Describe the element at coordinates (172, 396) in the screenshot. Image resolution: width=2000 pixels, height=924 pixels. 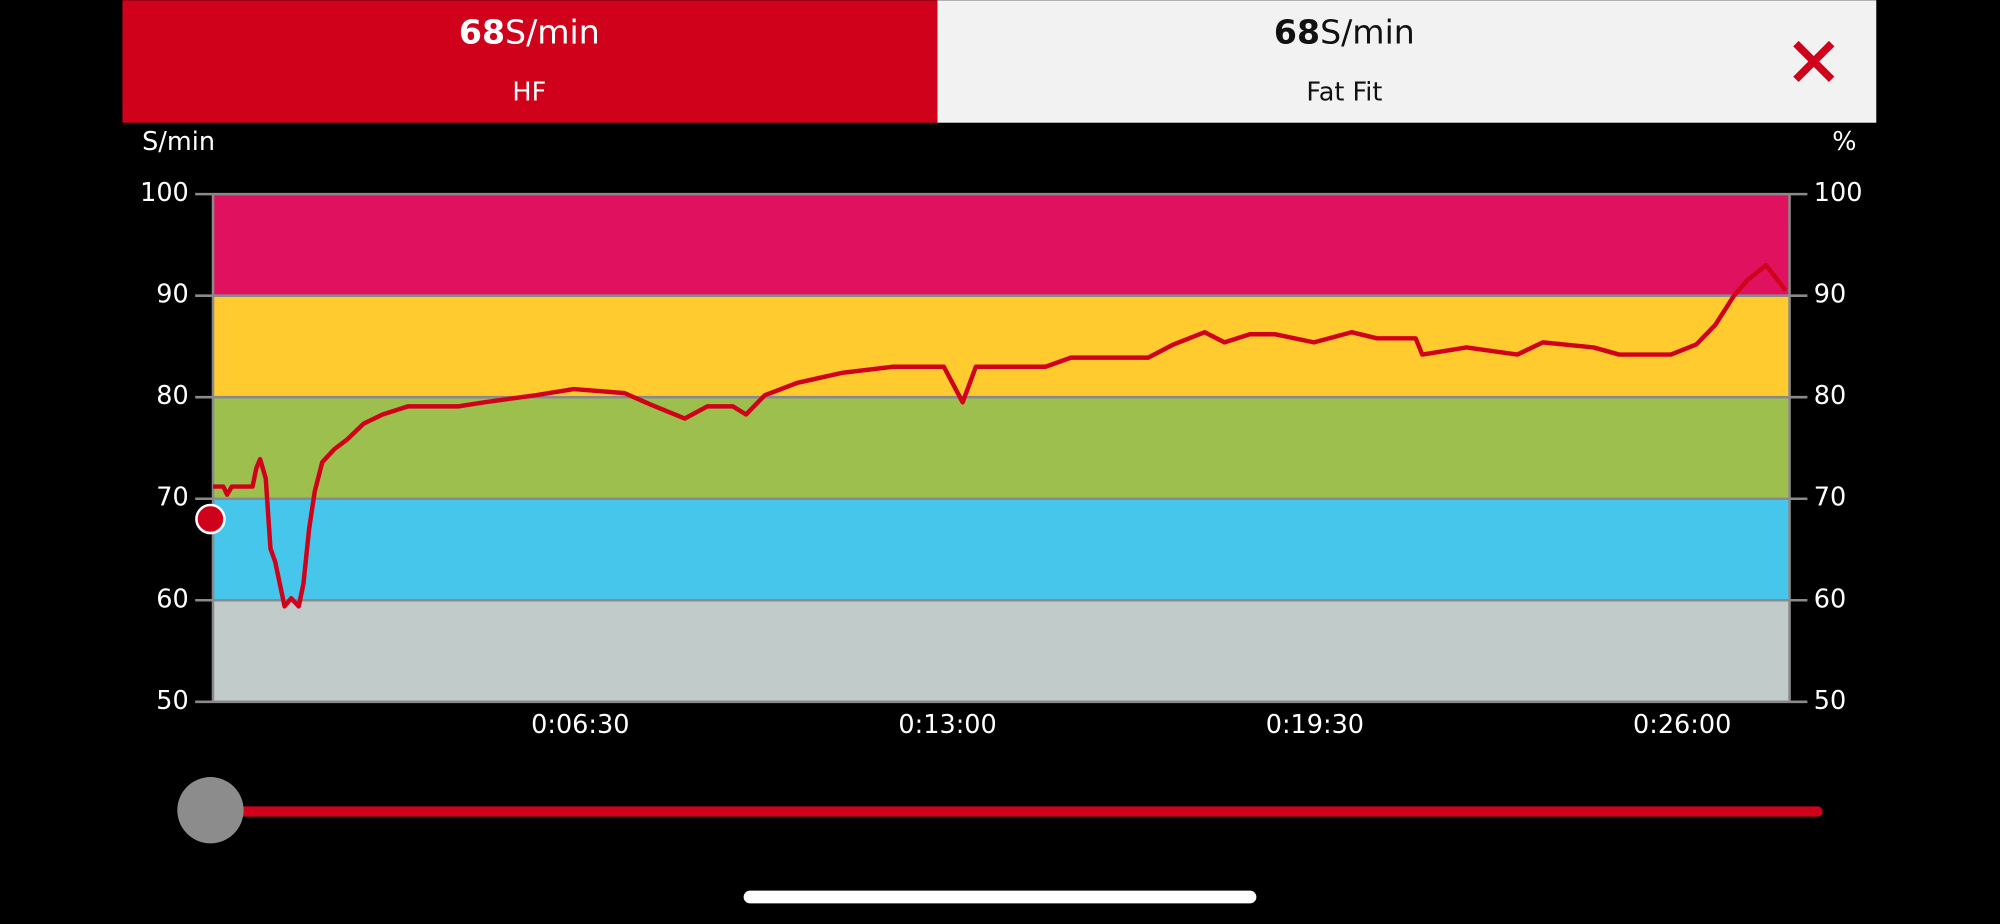
I see `y-tick-label: 80` at that location.